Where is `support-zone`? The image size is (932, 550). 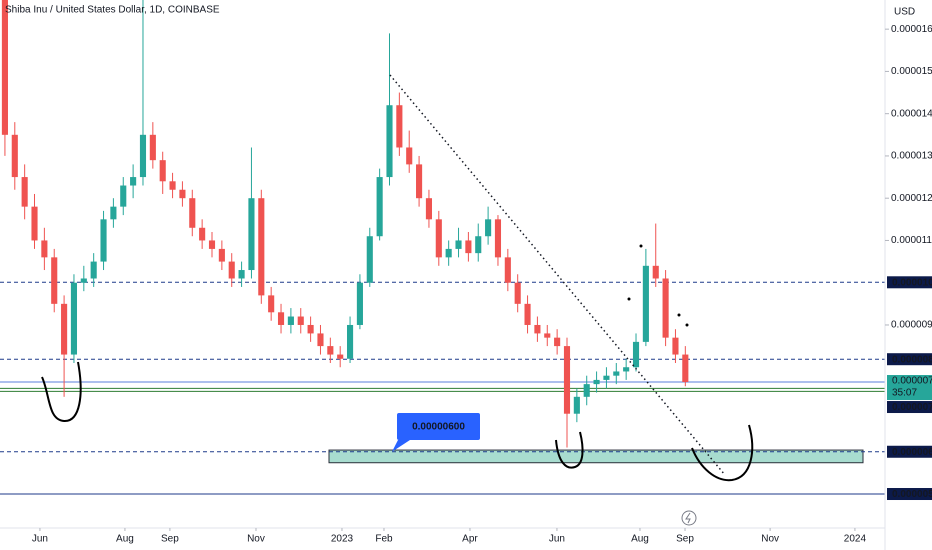 support-zone is located at coordinates (596, 456).